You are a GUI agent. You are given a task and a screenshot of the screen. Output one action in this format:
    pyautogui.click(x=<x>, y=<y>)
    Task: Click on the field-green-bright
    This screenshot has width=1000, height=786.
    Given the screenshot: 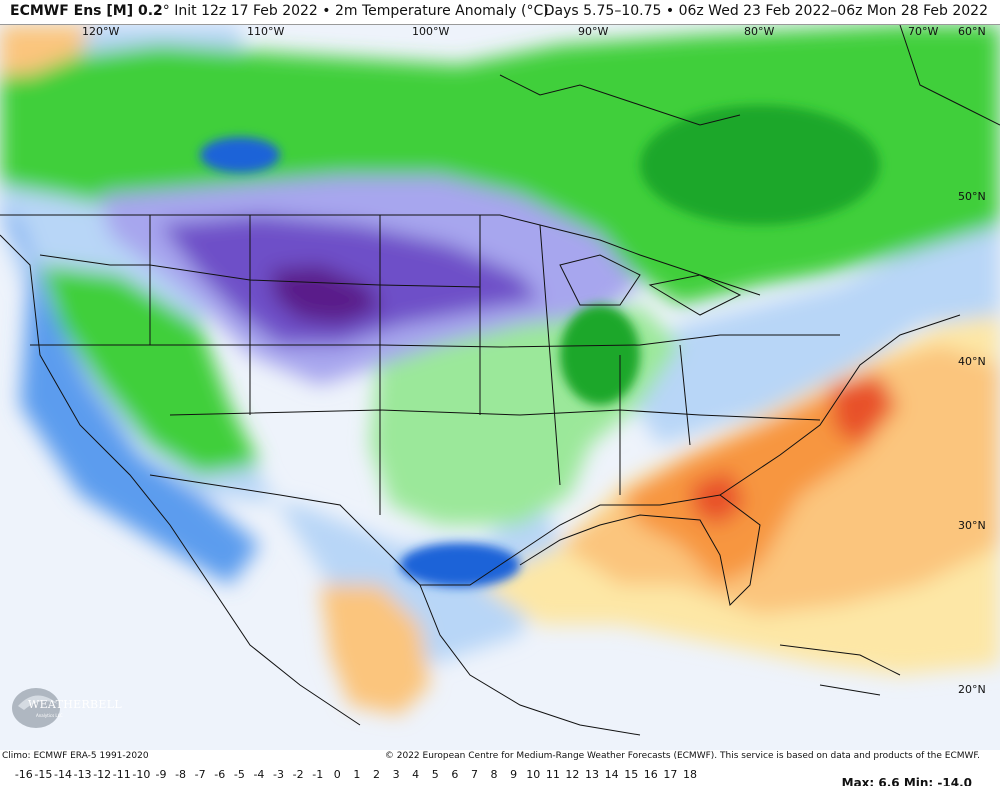 What is the action you would take?
    pyautogui.click(x=760, y=165)
    